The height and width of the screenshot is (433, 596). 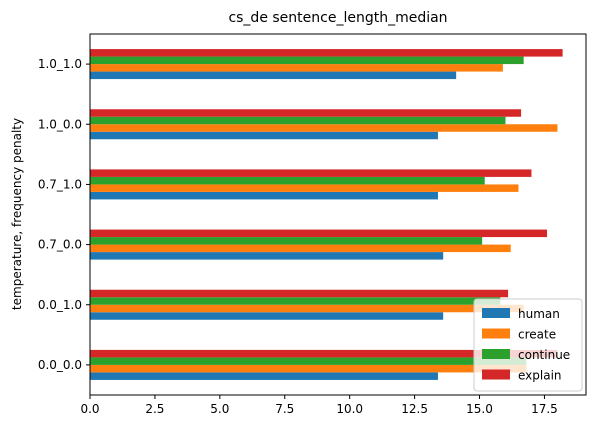 I want to click on chart-title: cs_de sentence_length_median, so click(x=337, y=18).